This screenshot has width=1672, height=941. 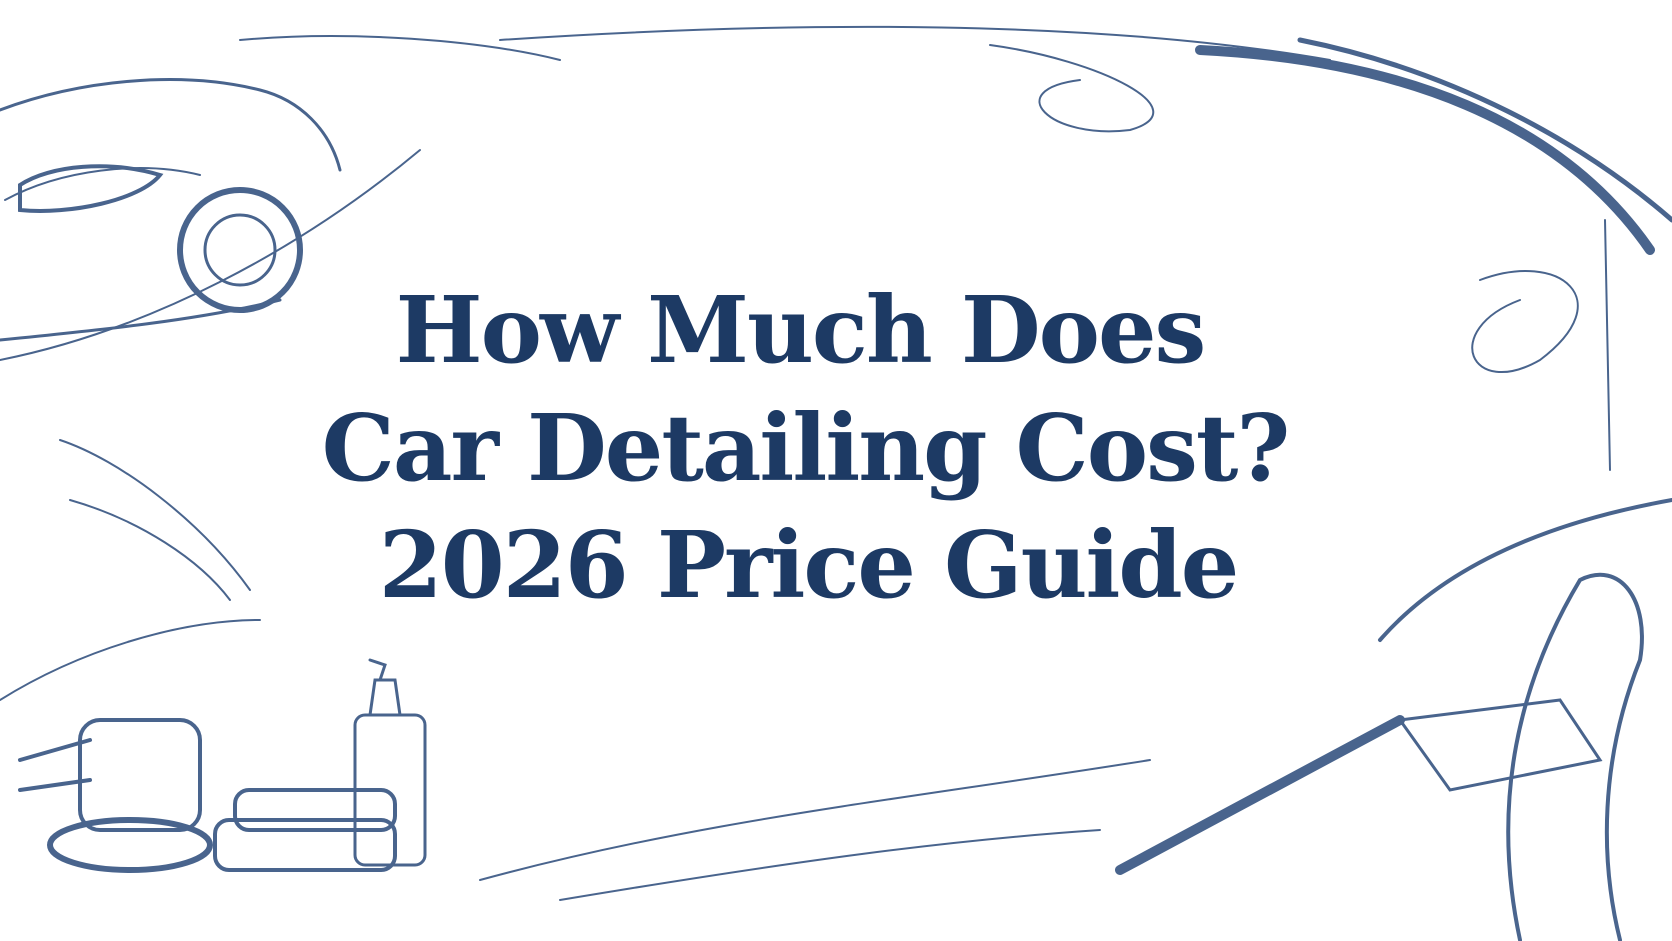 I want to click on title-line: Car Detailing Cost?, so click(x=805, y=448).